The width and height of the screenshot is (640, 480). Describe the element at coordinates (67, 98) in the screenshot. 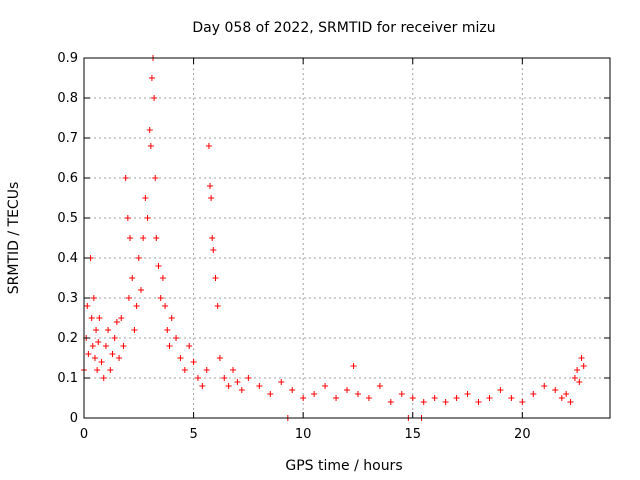

I see `y-tick-label: 0.8` at that location.